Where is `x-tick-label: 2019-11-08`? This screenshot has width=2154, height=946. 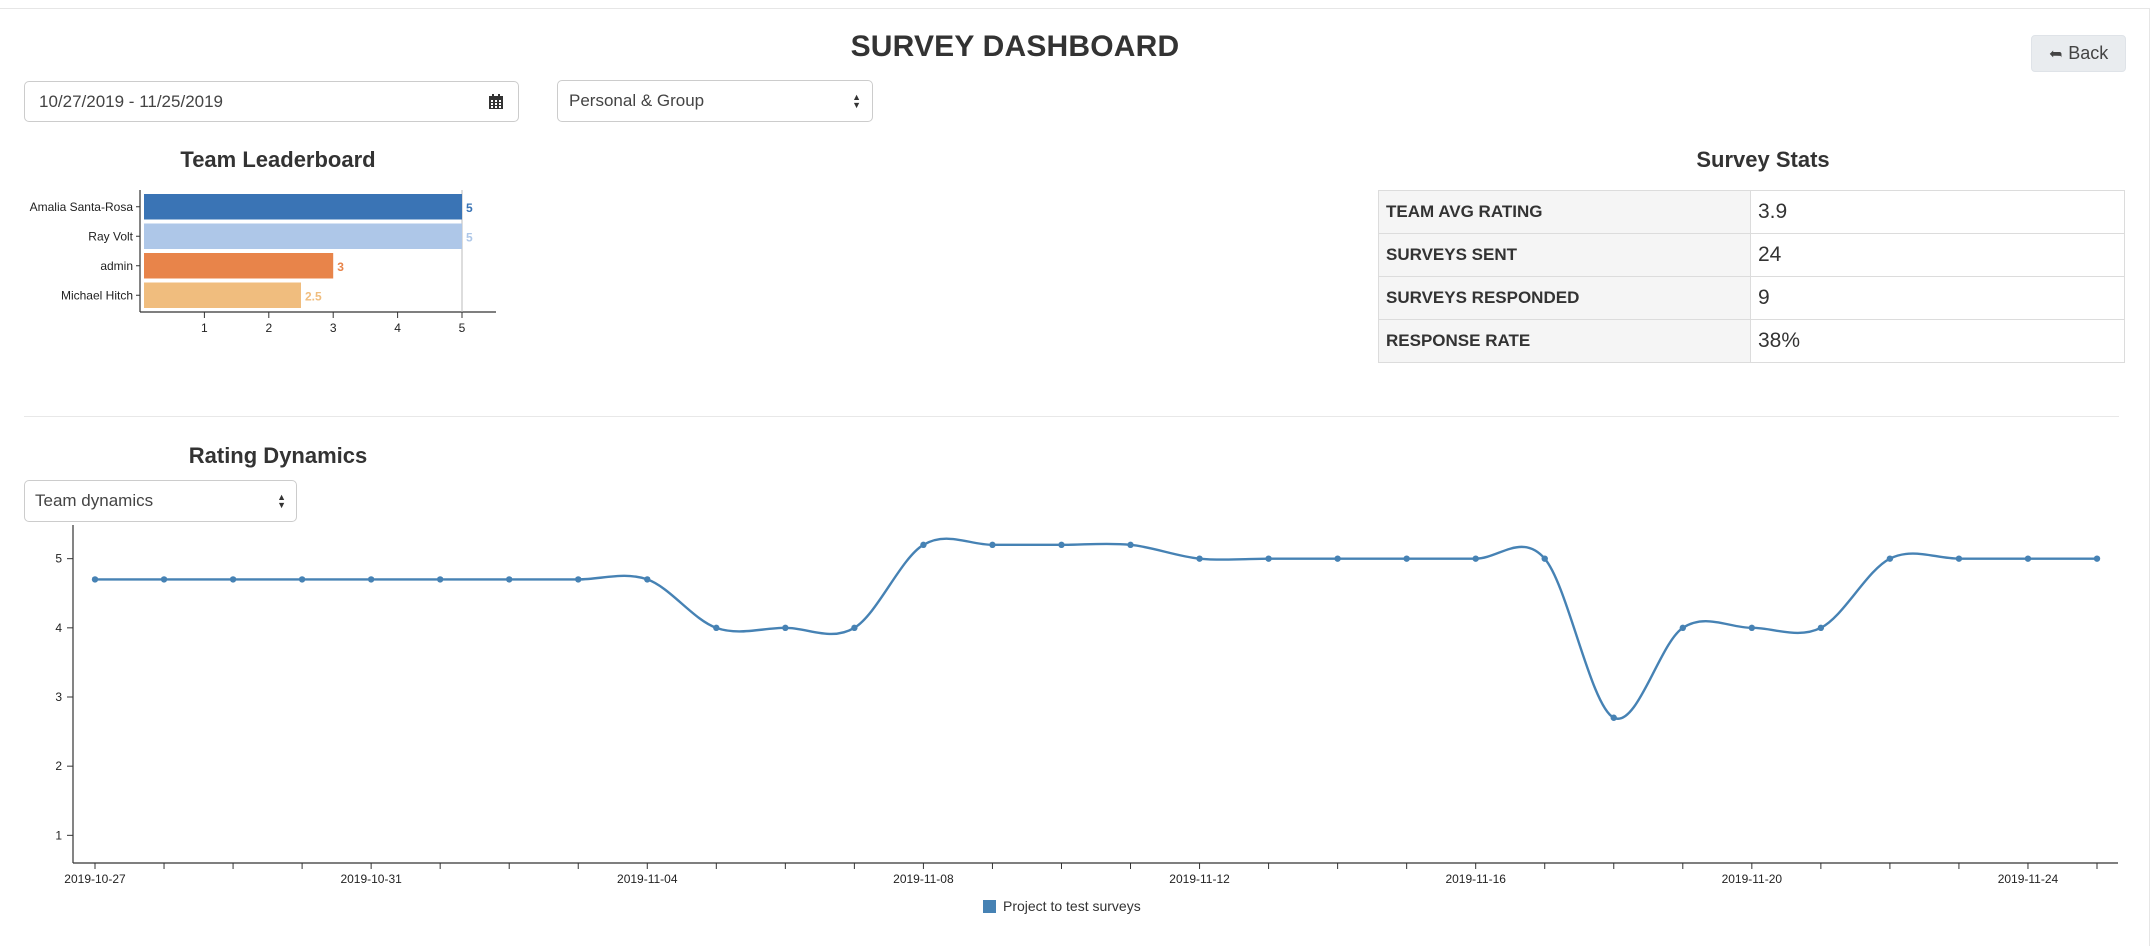
x-tick-label: 2019-11-08 is located at coordinates (923, 878).